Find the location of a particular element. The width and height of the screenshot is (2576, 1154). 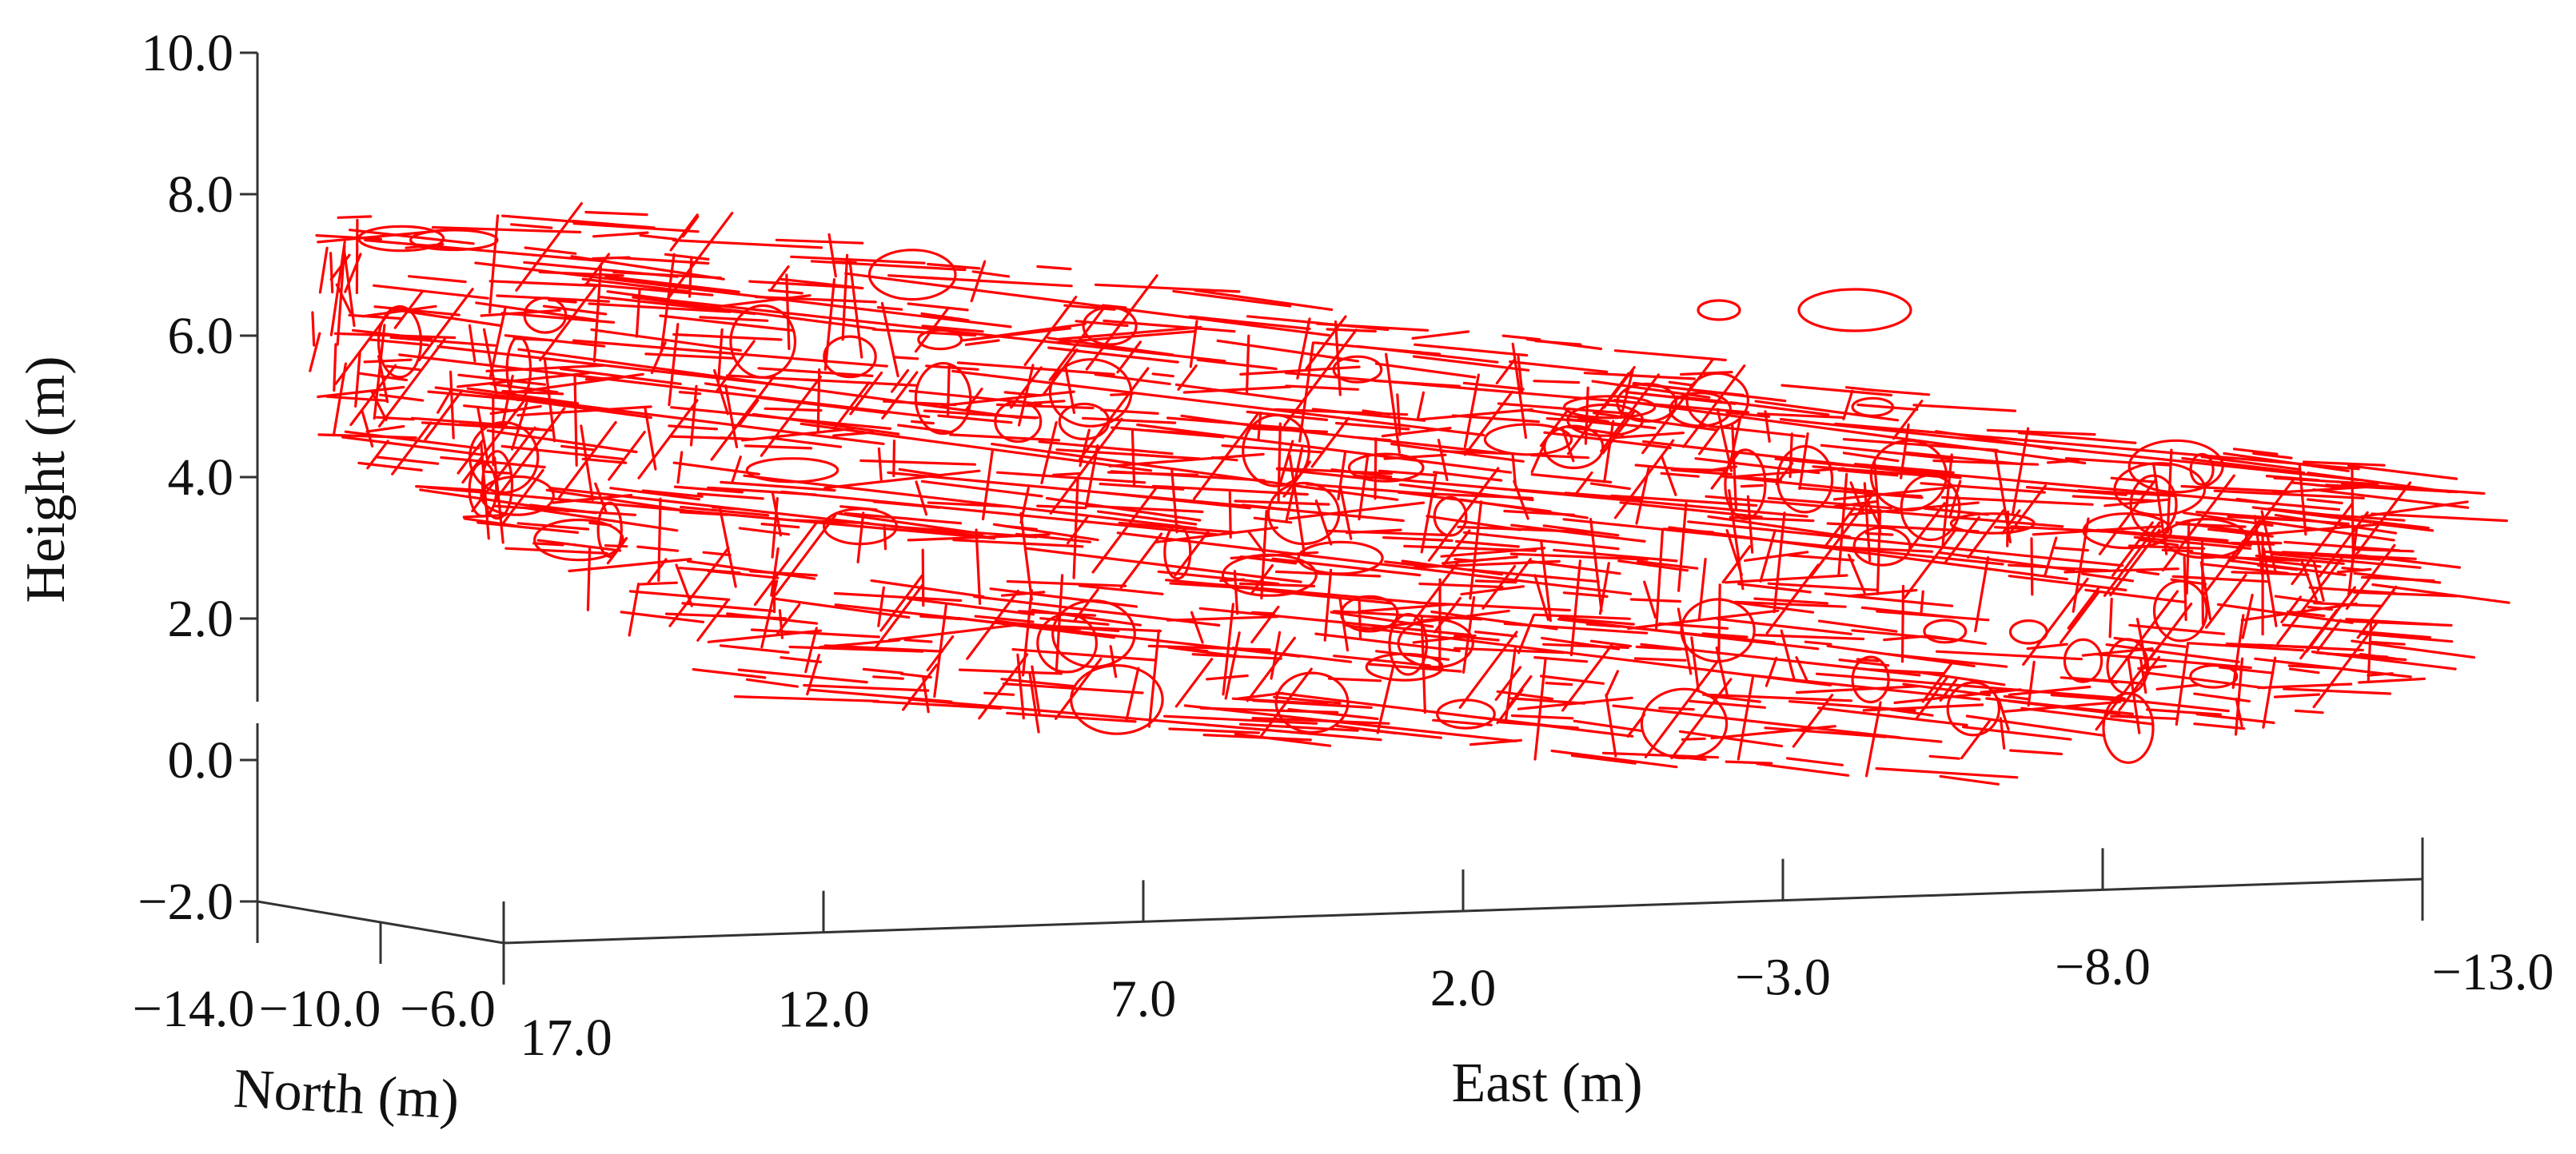

north-ticks: −14.0 −10.0 −6.0 is located at coordinates (319, 970).